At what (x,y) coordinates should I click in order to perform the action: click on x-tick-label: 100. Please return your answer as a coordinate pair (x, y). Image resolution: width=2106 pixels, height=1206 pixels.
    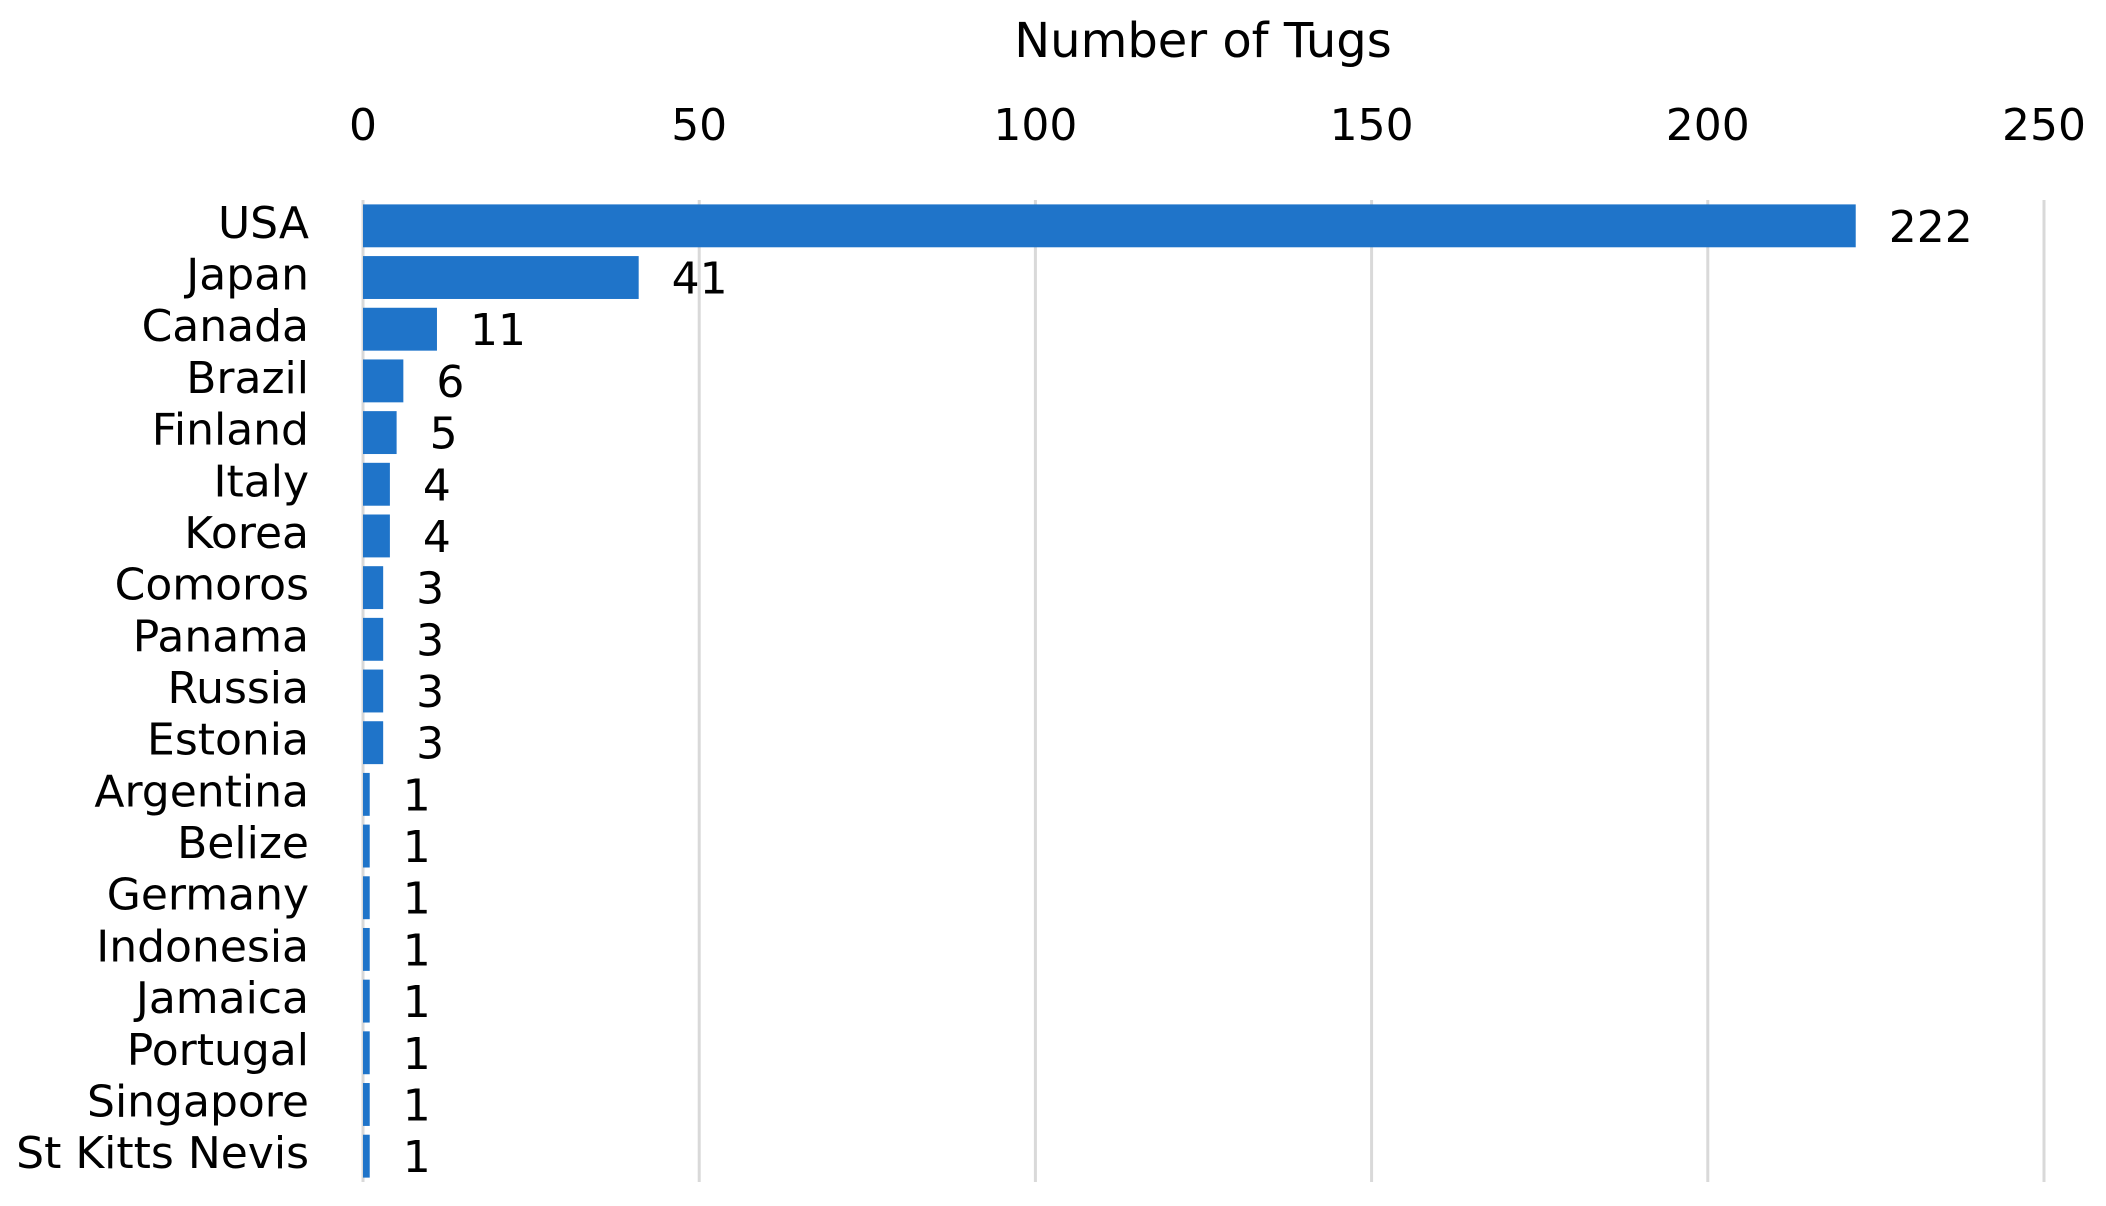
    Looking at the image, I should click on (1035, 125).